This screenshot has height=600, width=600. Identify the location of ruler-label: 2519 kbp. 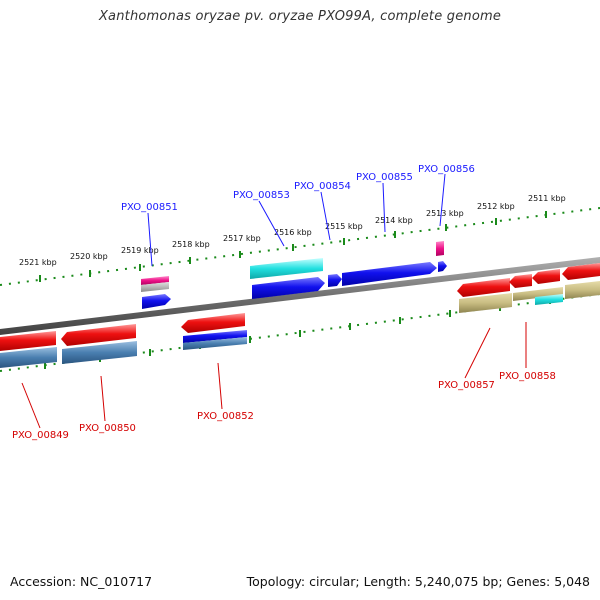
(140, 250).